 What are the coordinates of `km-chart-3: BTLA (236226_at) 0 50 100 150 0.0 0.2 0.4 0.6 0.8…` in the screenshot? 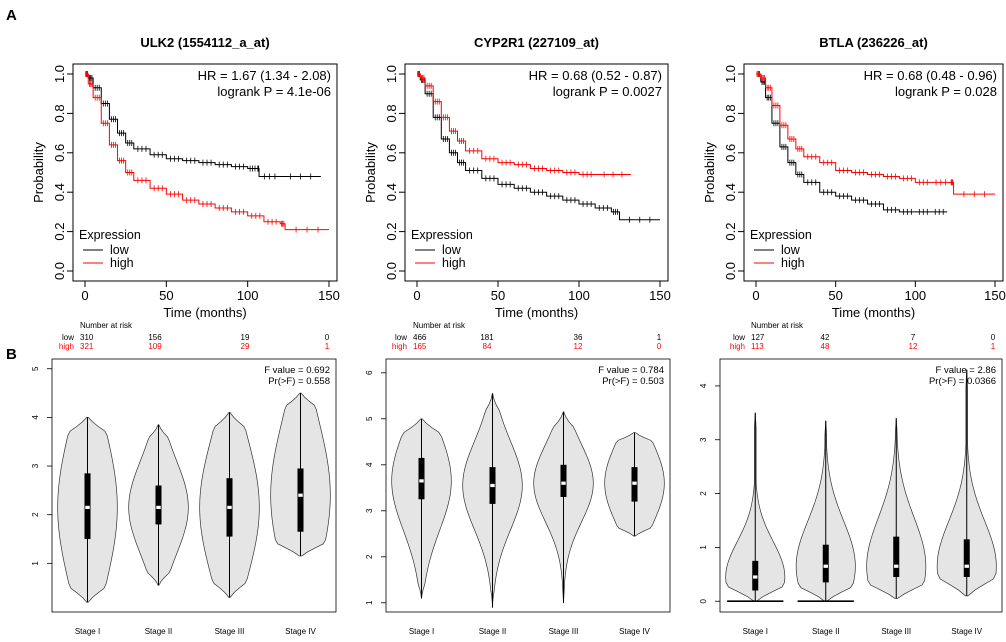 It's located at (854, 193).